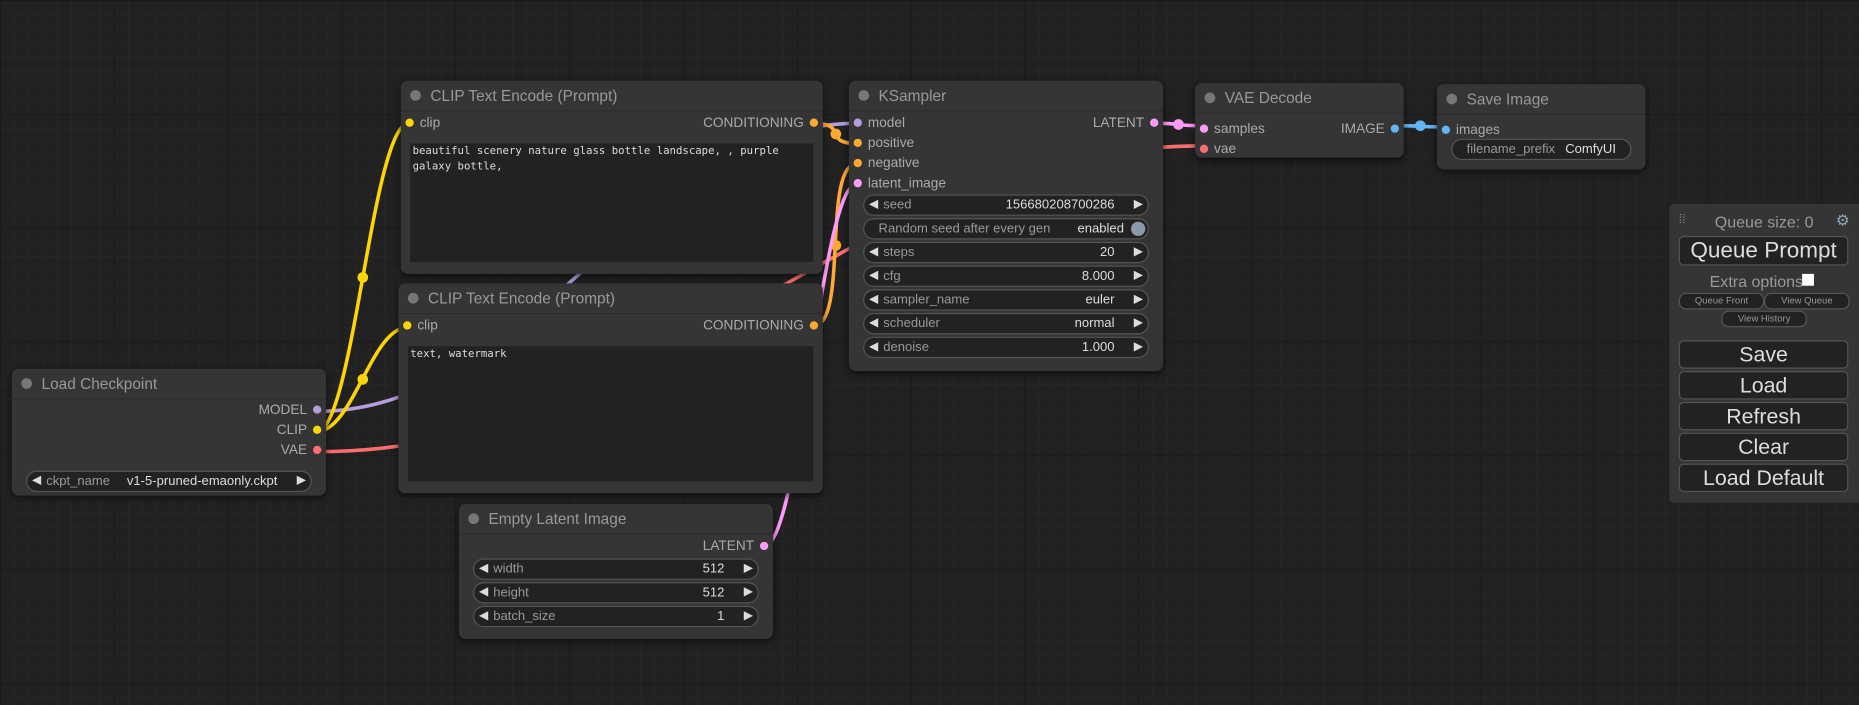 Image resolution: width=1859 pixels, height=705 pixels. I want to click on extra-options-checkbox, so click(1808, 279).